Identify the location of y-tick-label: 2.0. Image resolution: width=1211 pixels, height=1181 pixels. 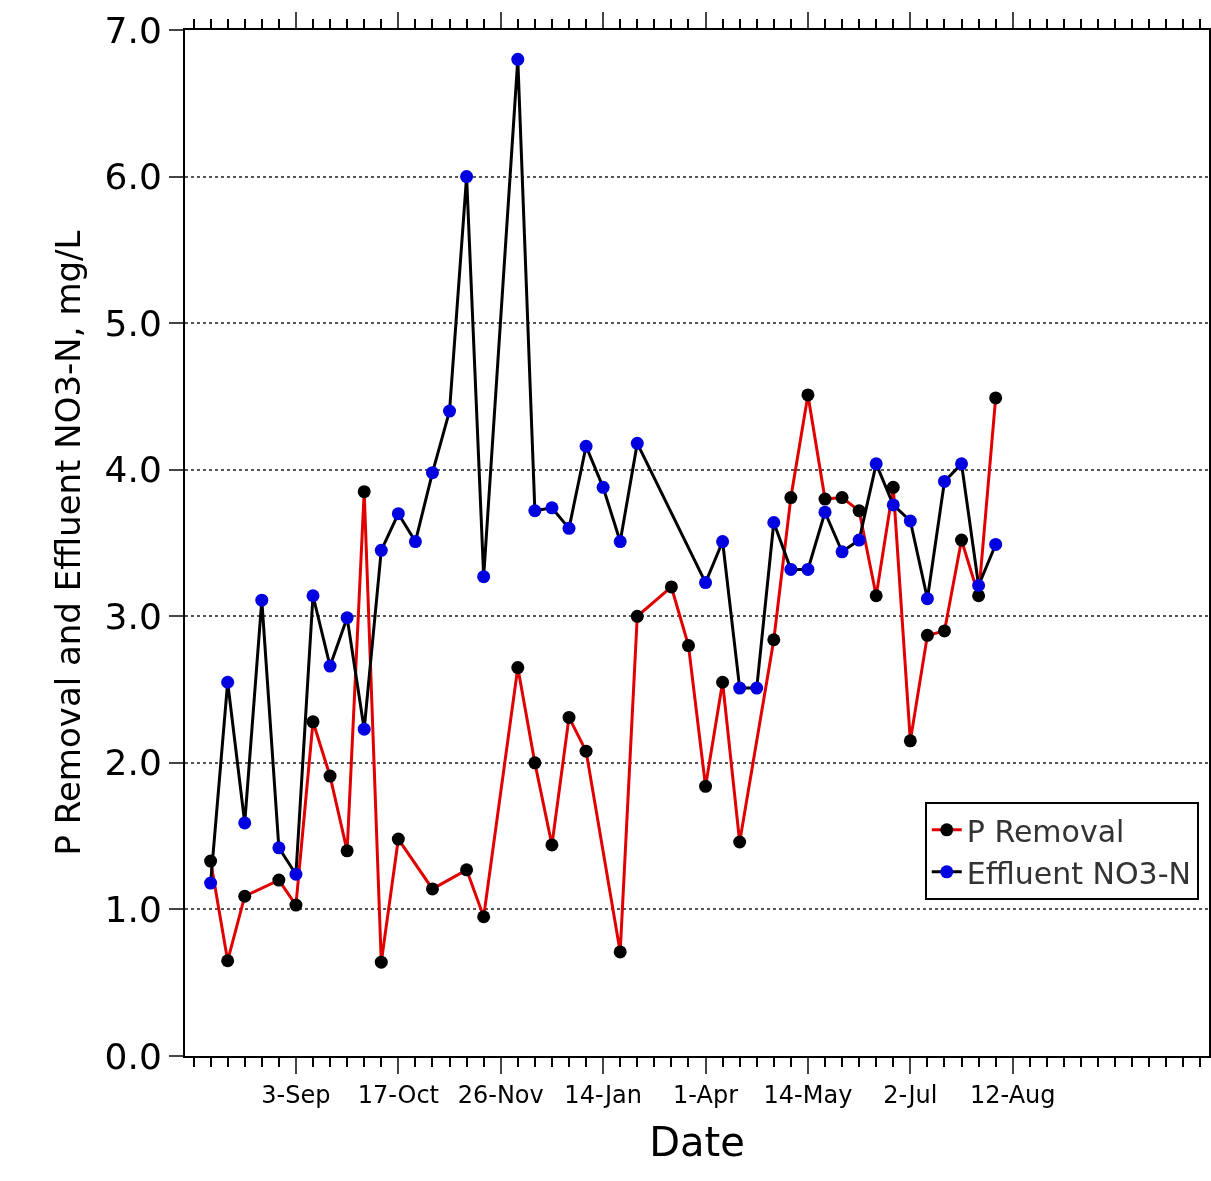
(133, 763).